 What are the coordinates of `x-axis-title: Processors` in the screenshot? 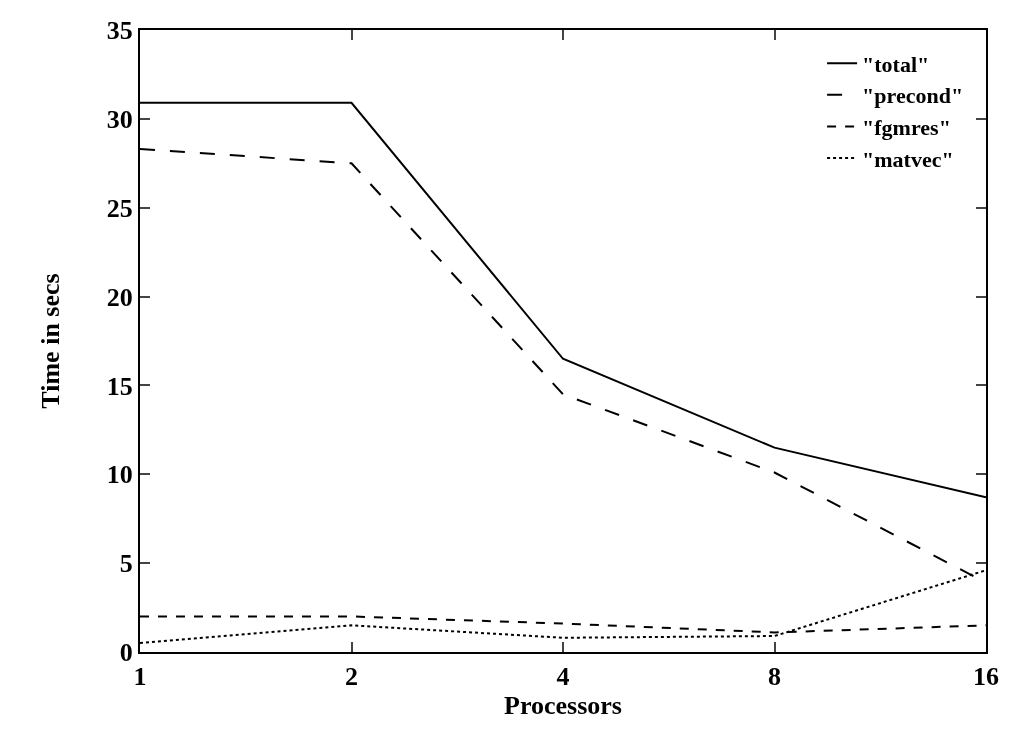 It's located at (563, 706).